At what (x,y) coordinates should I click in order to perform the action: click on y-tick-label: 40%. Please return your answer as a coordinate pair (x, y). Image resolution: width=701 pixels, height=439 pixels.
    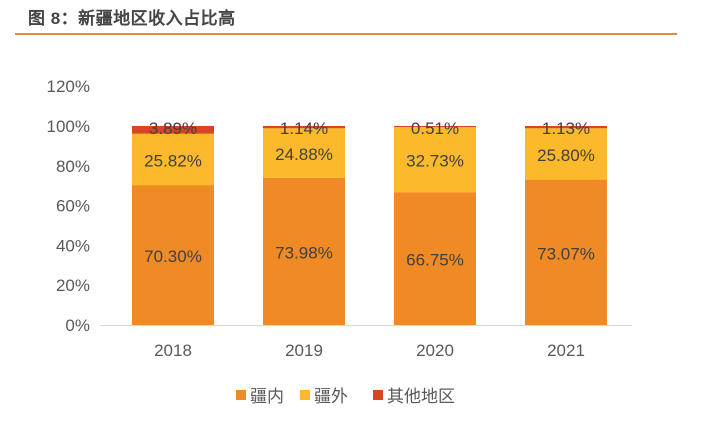
    Looking at the image, I should click on (73, 245).